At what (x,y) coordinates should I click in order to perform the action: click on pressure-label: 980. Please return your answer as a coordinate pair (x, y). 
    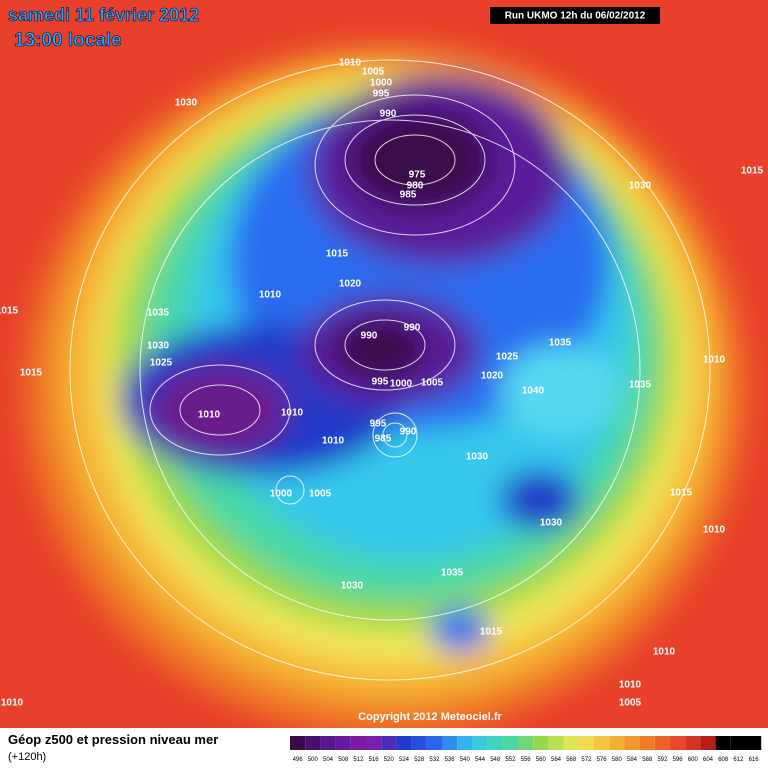
    Looking at the image, I should click on (415, 186).